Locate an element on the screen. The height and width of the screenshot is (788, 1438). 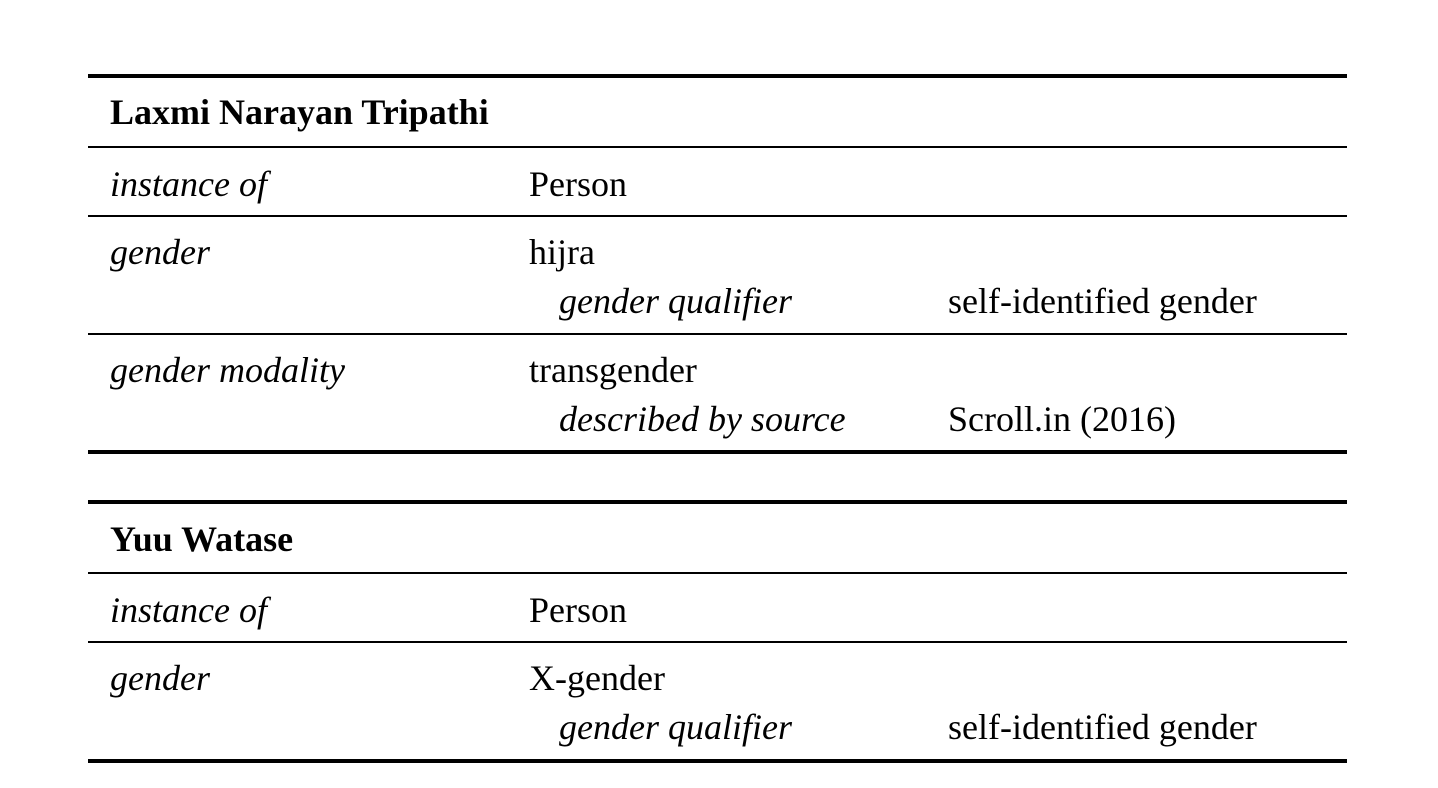
qualifier-label: described by source is located at coordinates (702, 419).